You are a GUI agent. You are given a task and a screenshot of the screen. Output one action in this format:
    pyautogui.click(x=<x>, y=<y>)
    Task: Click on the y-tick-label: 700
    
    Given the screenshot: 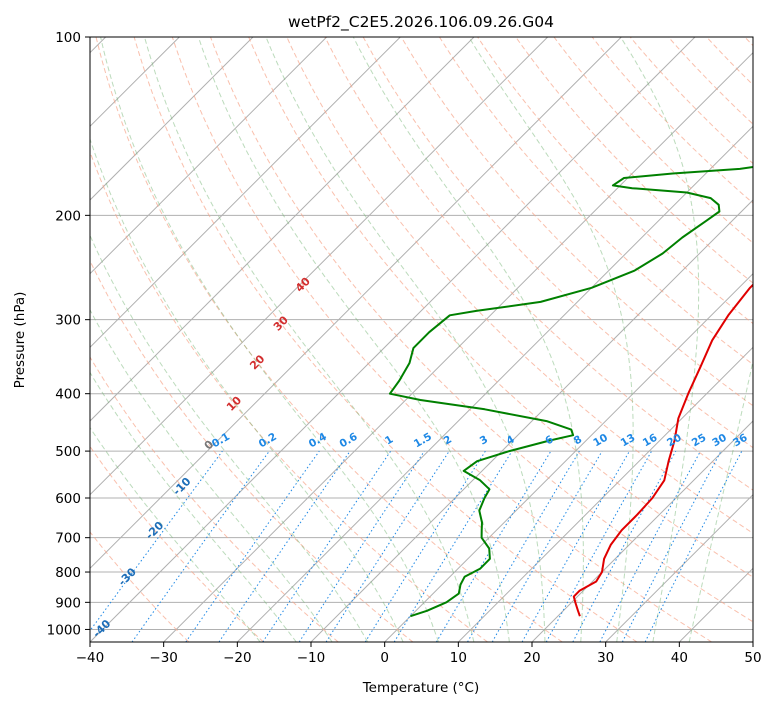 What is the action you would take?
    pyautogui.click(x=68, y=539)
    